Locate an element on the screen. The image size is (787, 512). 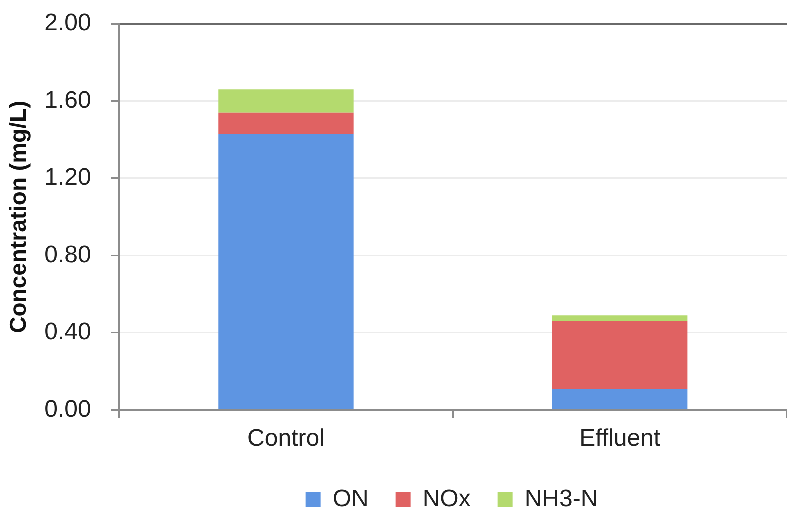
x-tick-label: Effluent is located at coordinates (620, 438).